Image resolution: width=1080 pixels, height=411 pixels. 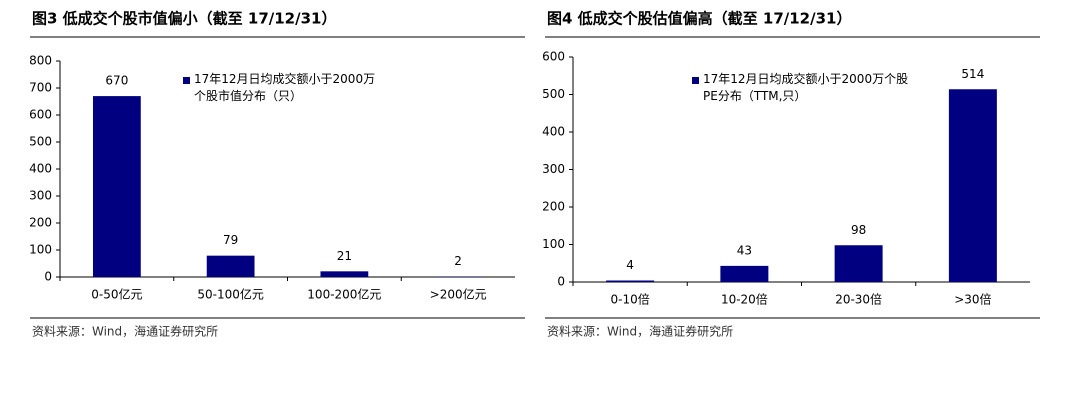 What do you see at coordinates (972, 299) in the screenshot?
I see `x-tick-label: >30倍` at bounding box center [972, 299].